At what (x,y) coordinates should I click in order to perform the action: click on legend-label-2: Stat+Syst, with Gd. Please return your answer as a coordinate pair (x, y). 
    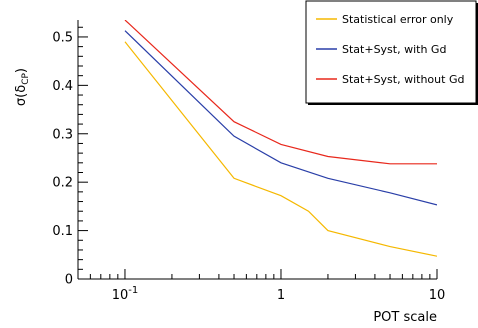
    Looking at the image, I should click on (394, 49).